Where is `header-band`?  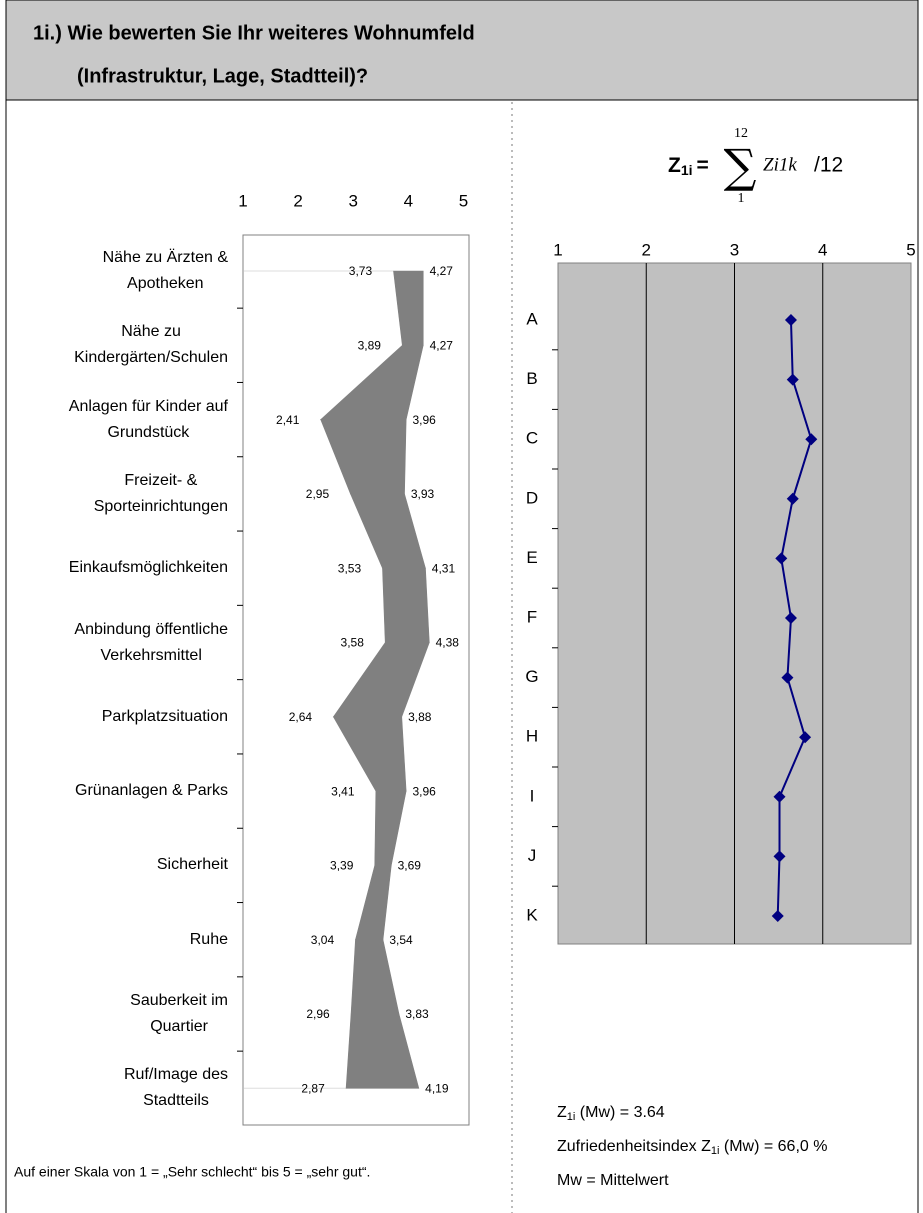
header-band is located at coordinates (462, 50).